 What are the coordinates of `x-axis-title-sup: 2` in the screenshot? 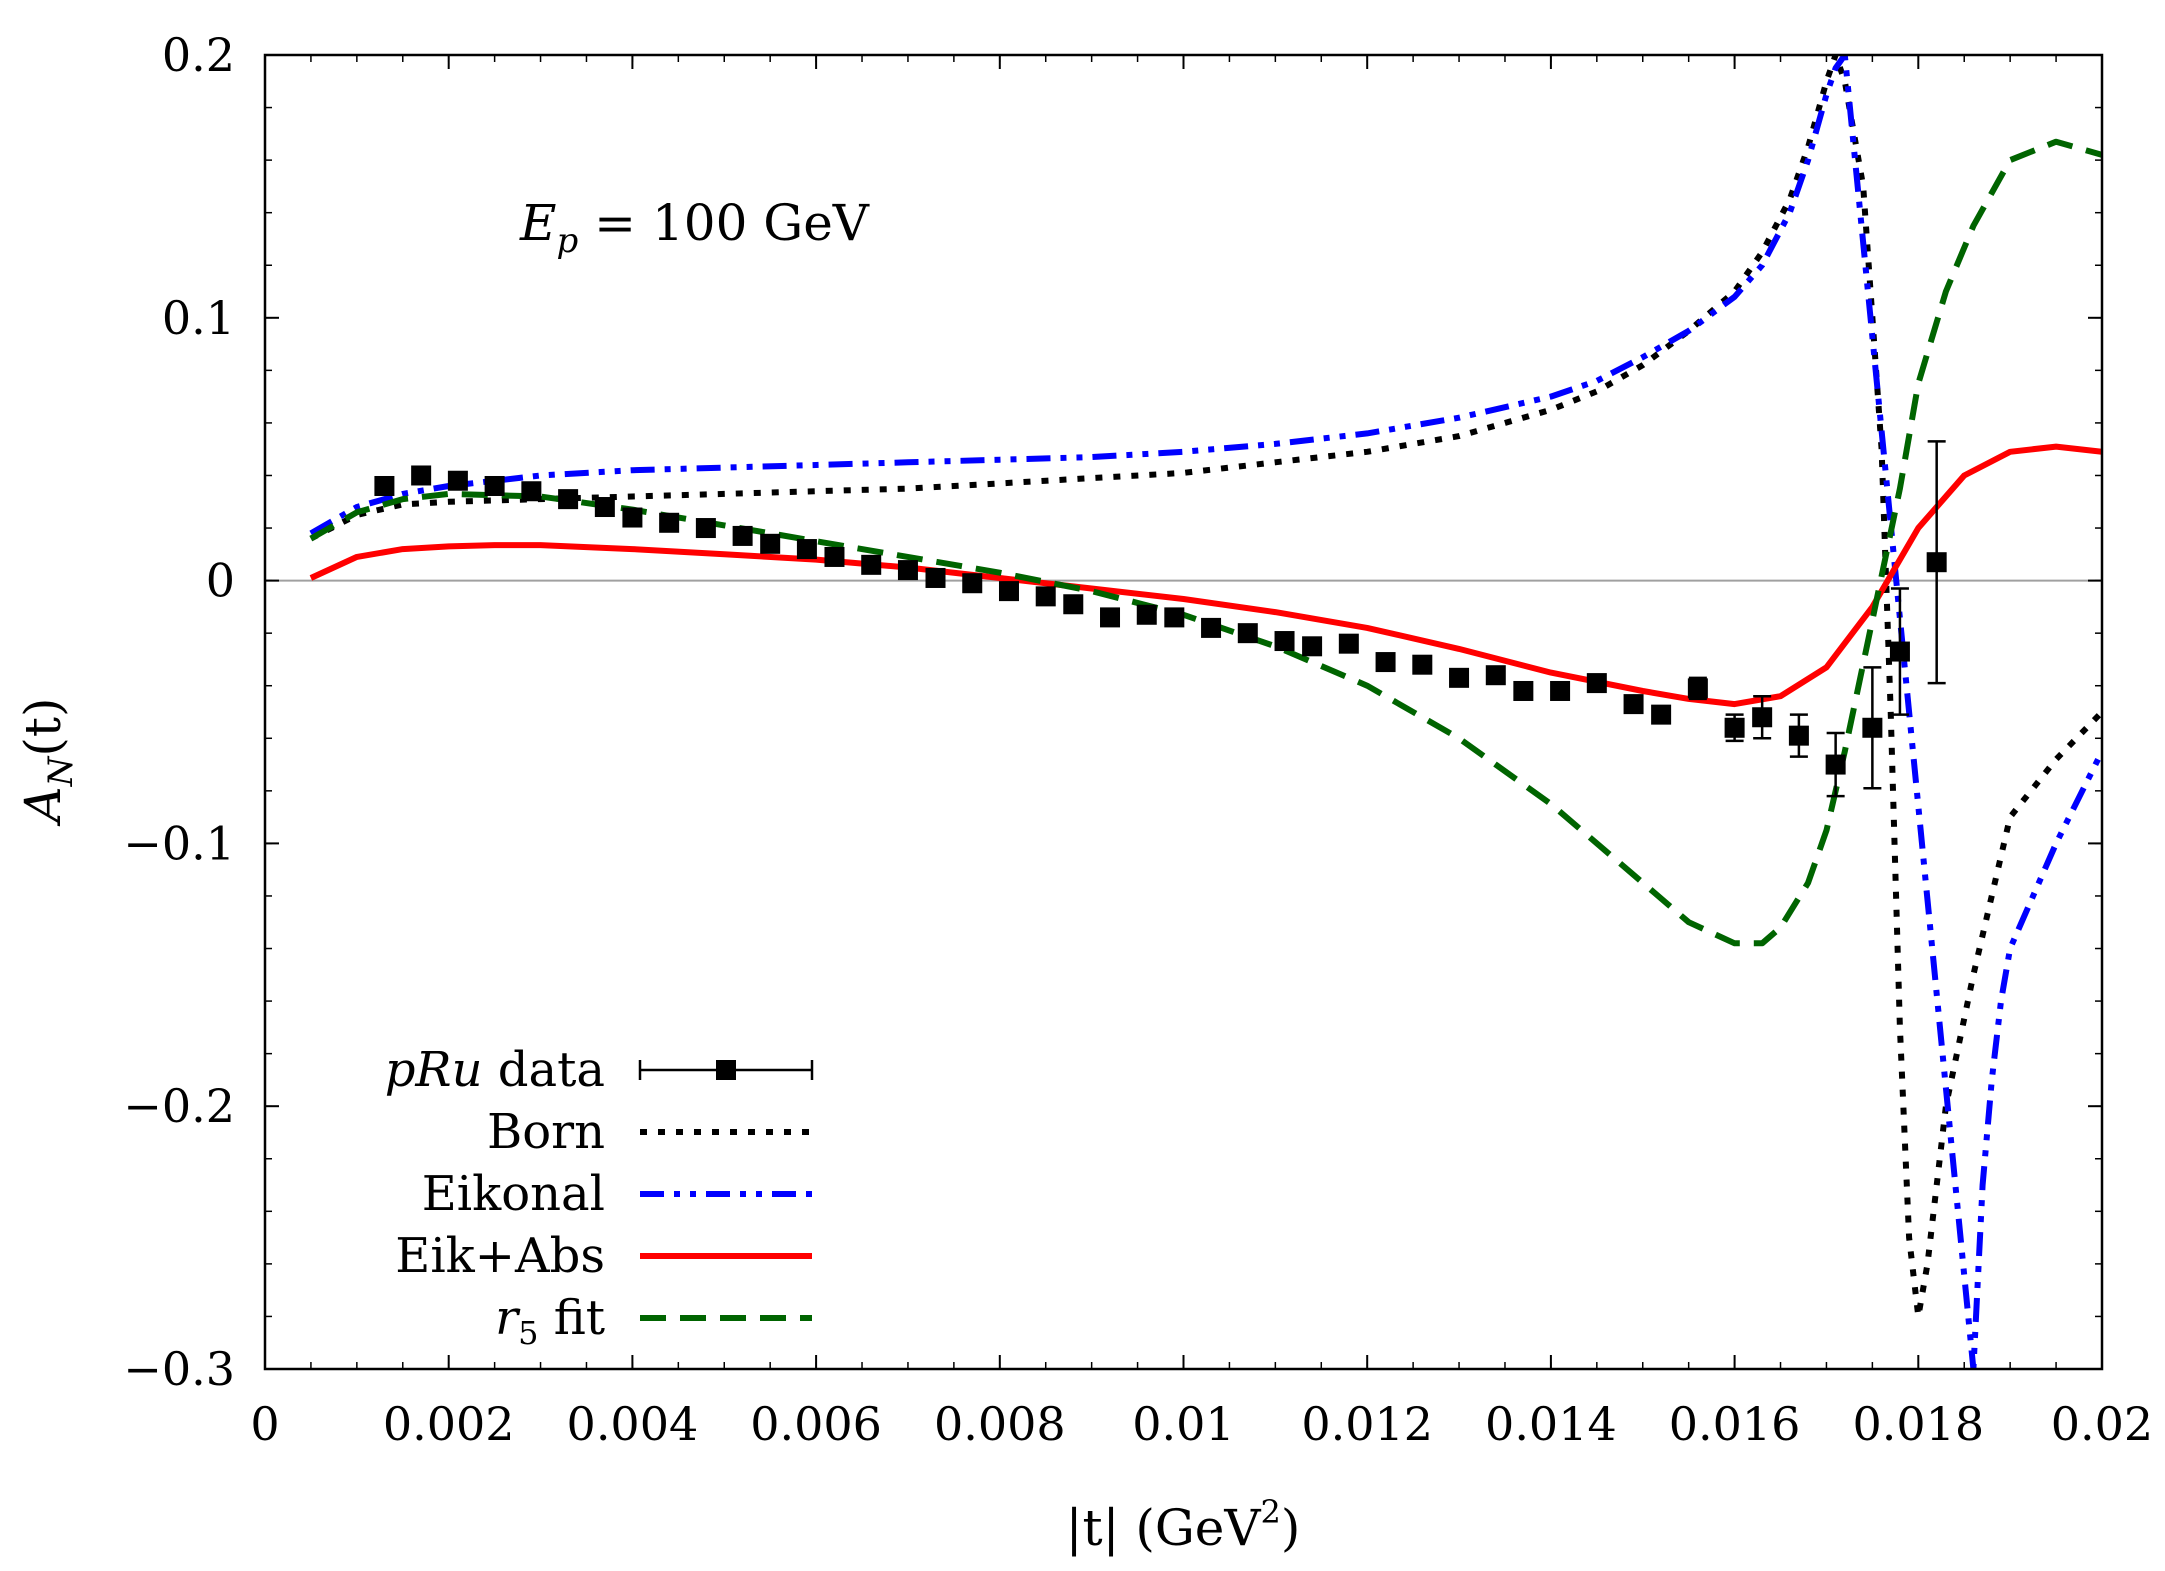 It's located at (1270, 1512).